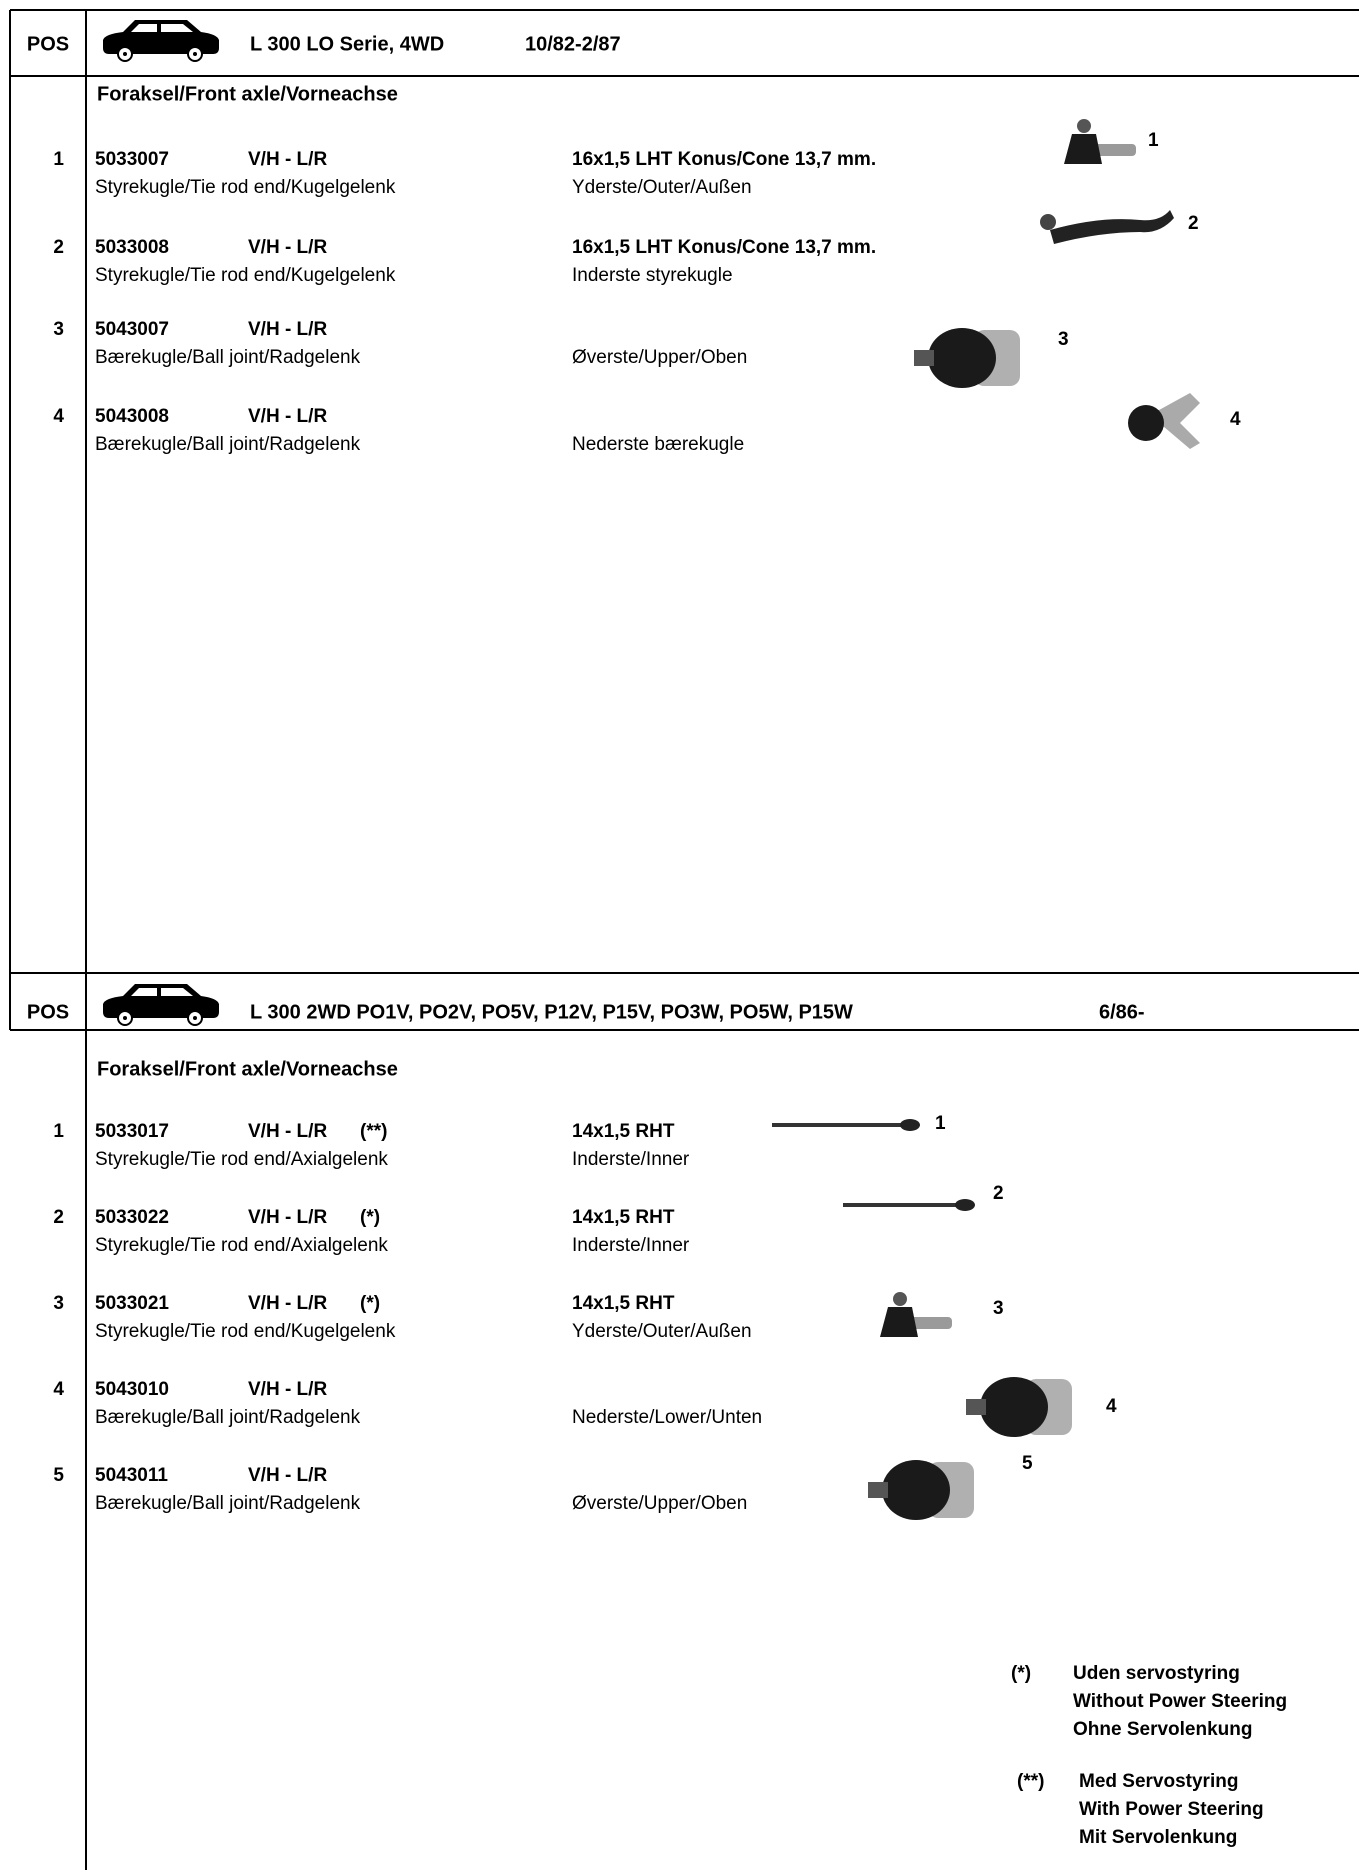 This screenshot has height=1870, width=1359. What do you see at coordinates (347, 44) in the screenshot?
I see `section-title: L 300 LO Serie, 4WD` at bounding box center [347, 44].